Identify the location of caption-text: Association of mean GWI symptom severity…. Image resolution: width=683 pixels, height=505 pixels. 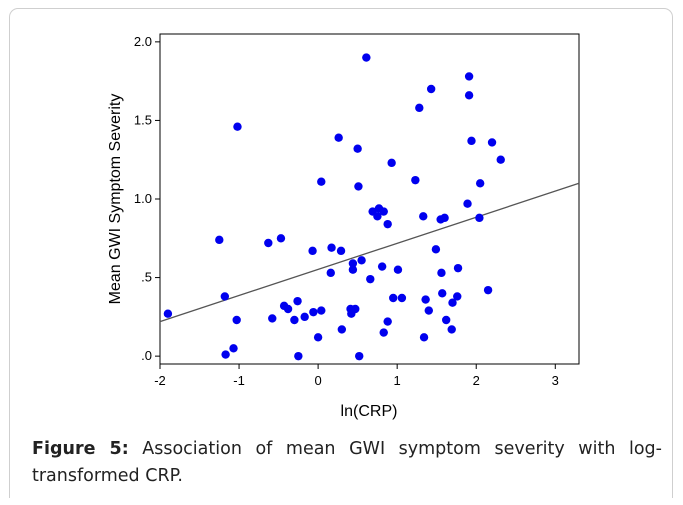
(347, 462).